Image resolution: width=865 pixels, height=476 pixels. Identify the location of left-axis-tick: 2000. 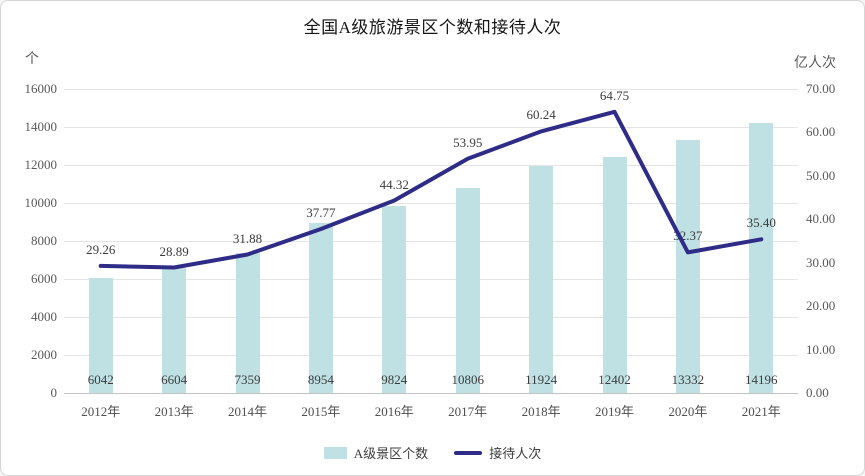
(44, 354).